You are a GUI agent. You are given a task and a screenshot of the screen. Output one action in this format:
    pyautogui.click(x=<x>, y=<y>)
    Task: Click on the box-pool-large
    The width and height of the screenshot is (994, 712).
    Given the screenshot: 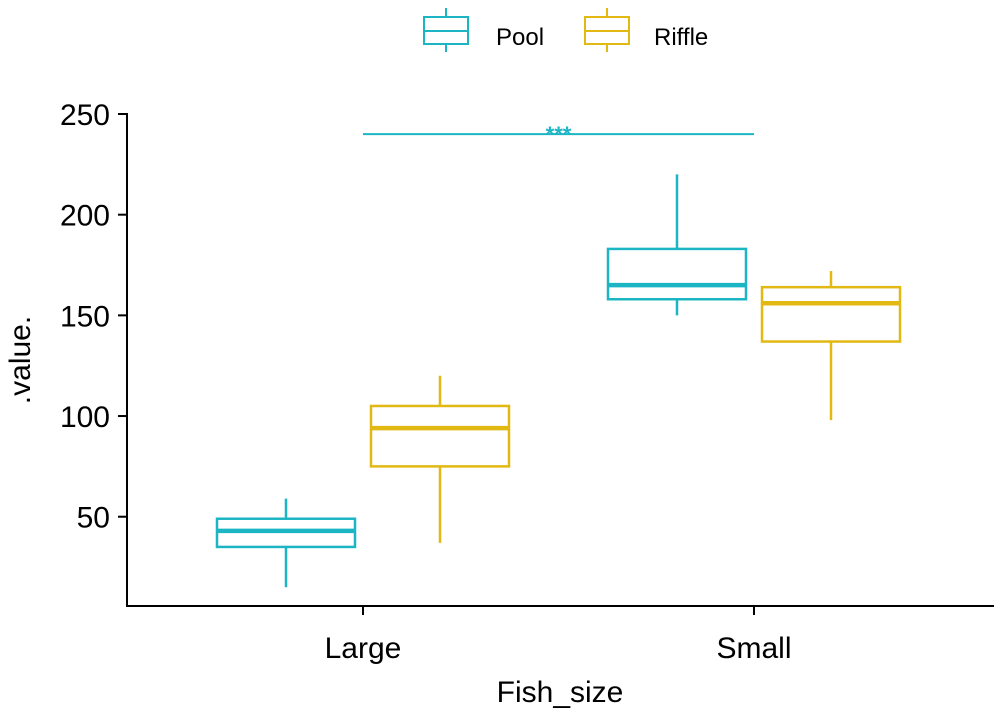 What is the action you would take?
    pyautogui.click(x=286, y=543)
    